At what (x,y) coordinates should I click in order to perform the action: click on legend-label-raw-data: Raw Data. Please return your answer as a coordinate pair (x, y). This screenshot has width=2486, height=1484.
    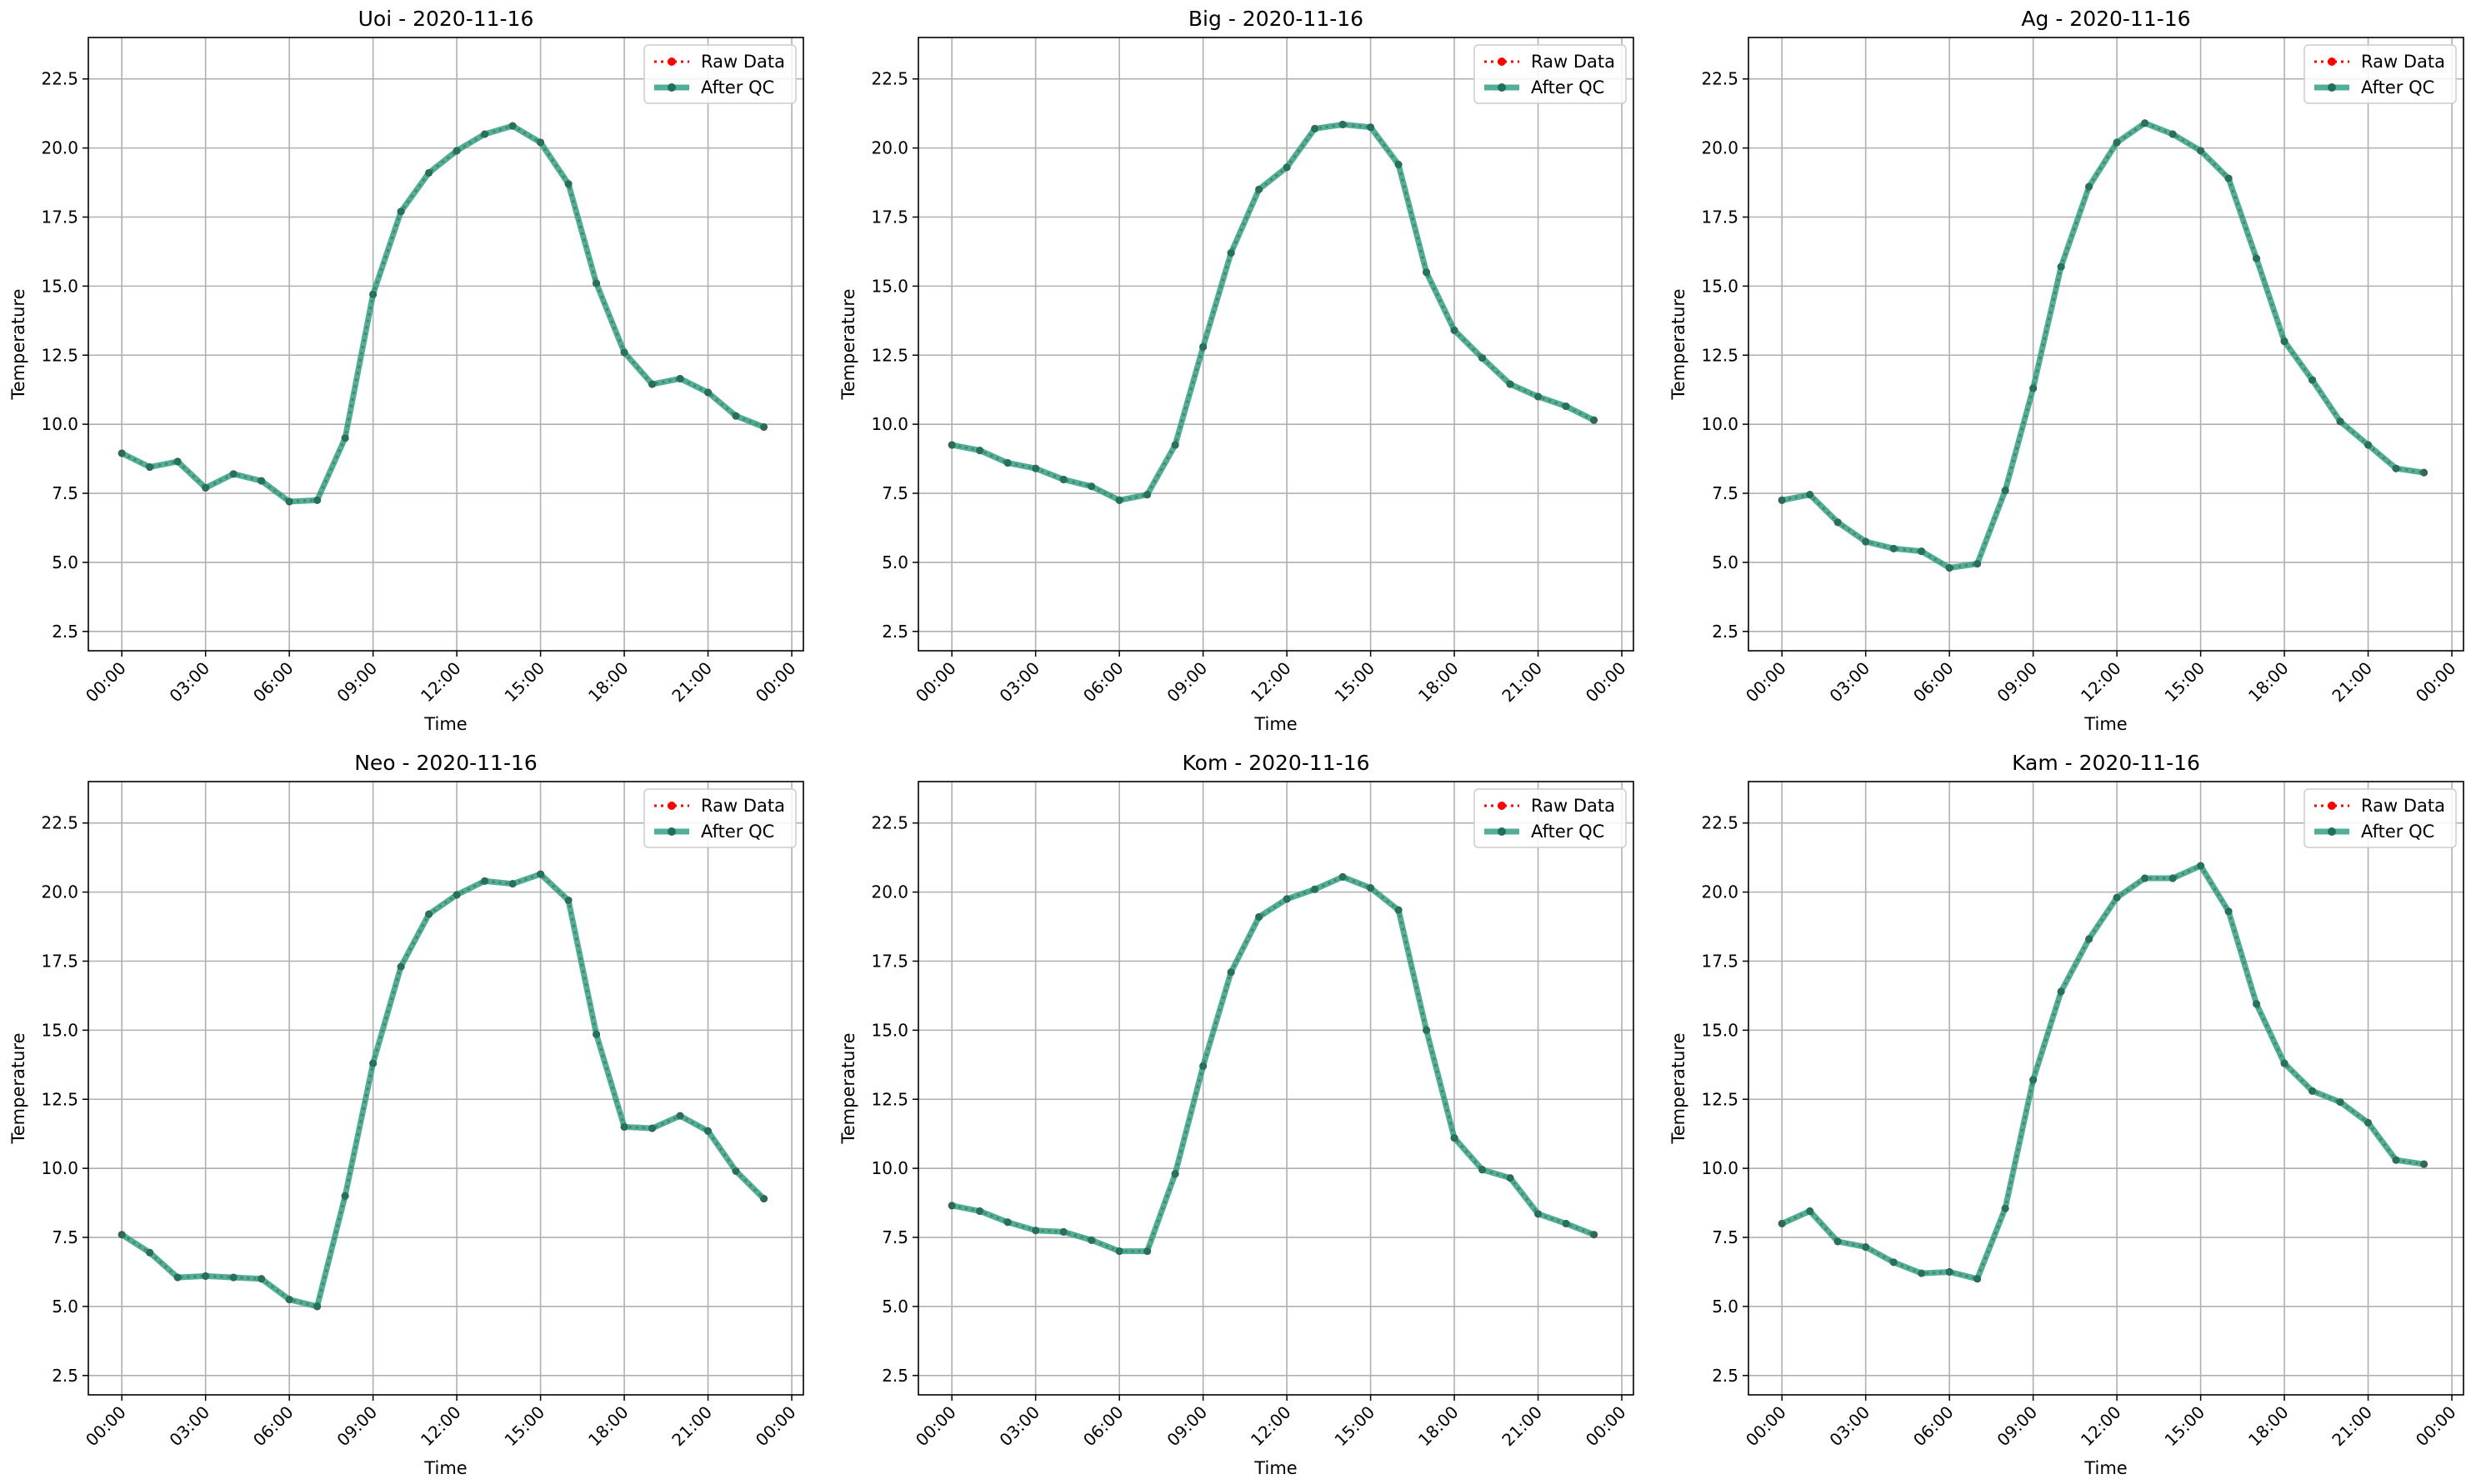
    Looking at the image, I should click on (743, 806).